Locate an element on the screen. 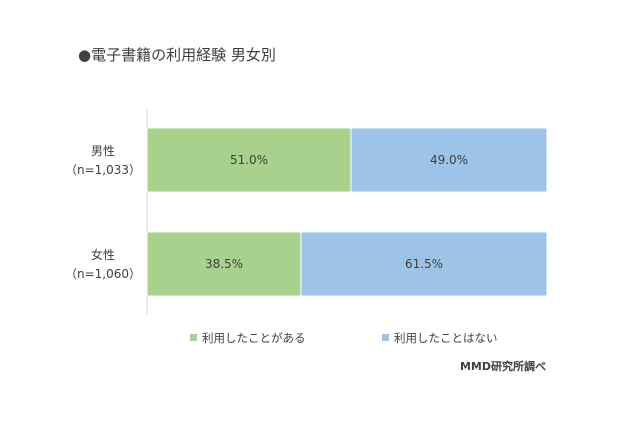 This screenshot has height=424, width=636. legend-label-0: 利用したことがある is located at coordinates (254, 338).